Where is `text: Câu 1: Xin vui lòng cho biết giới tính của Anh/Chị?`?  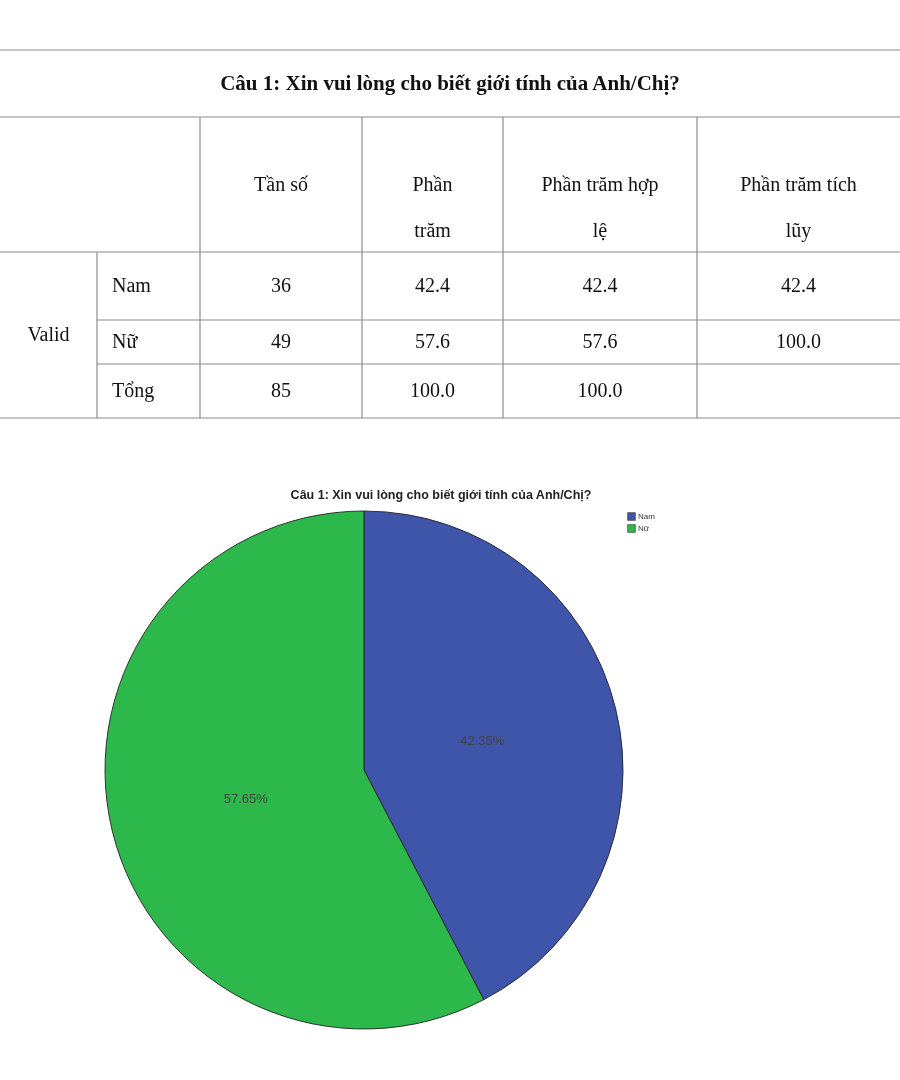 text: Câu 1: Xin vui lòng cho biết giới tính của Anh/Chị? is located at coordinates (450, 82).